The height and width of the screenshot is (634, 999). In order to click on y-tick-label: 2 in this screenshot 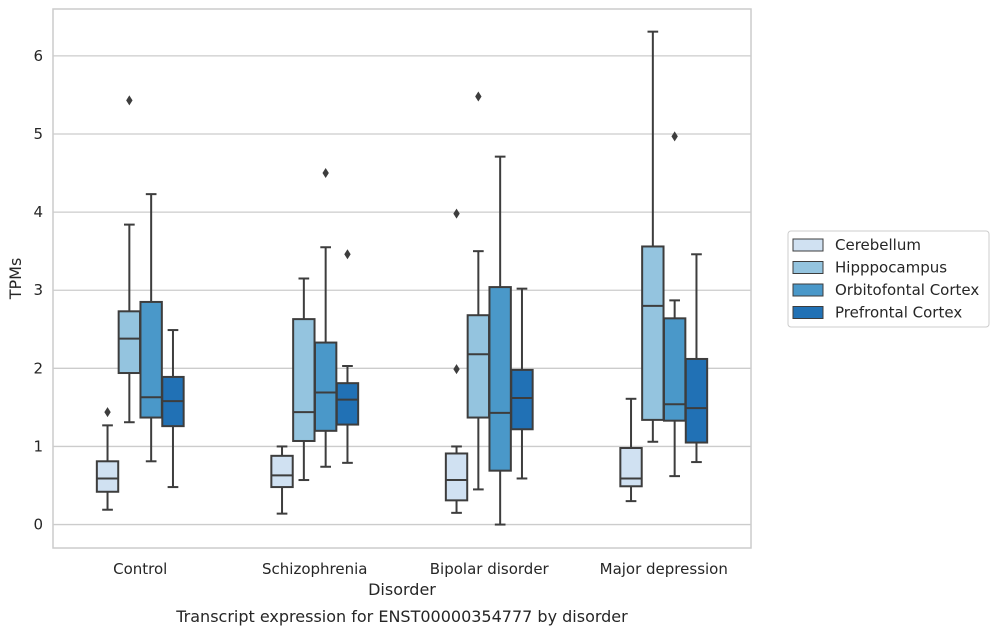, I will do `click(38, 368)`.